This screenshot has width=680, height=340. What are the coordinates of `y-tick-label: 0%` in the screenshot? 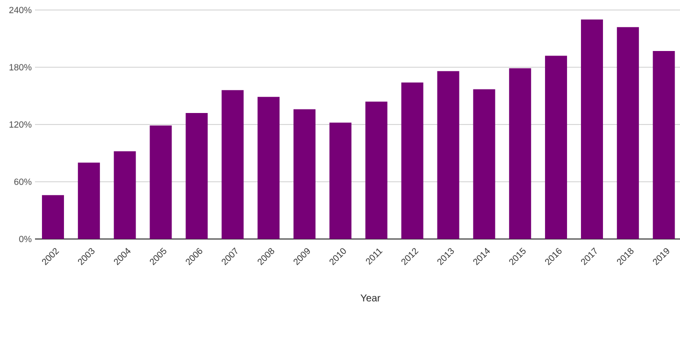 It's located at (25, 239).